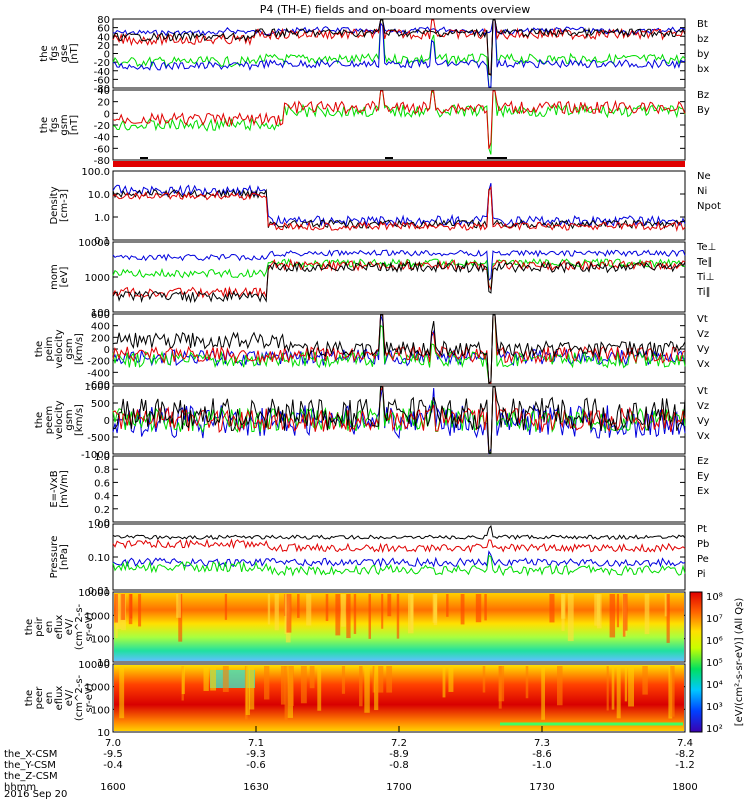 The image size is (750, 800). I want to click on y-axis-label: [nPa], so click(64, 557).